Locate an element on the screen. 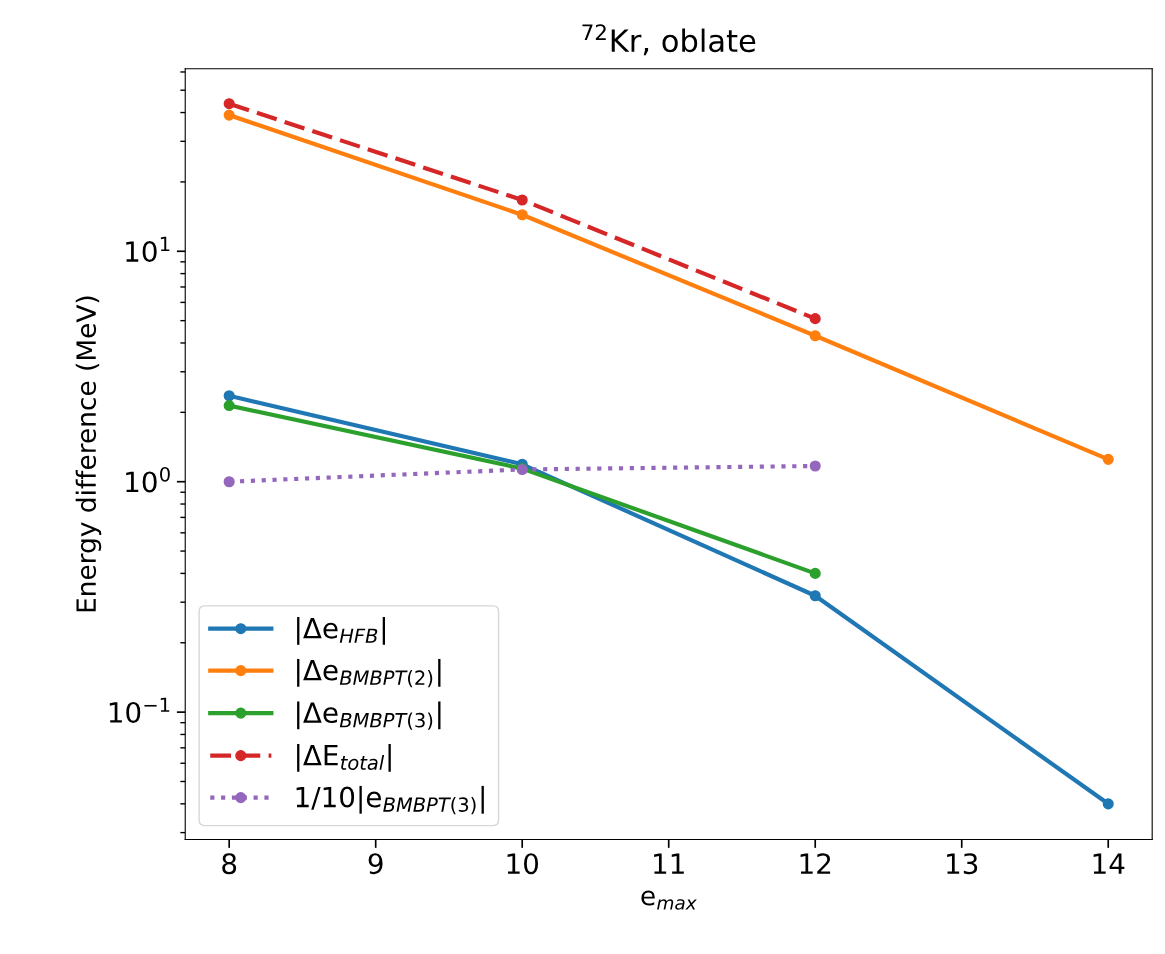  x-tick-label: 11 is located at coordinates (669, 863).